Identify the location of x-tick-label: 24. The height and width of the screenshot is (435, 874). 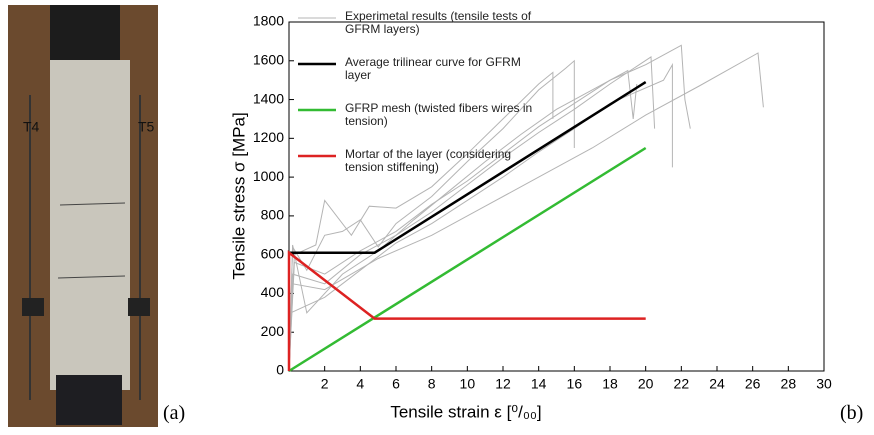
(717, 384).